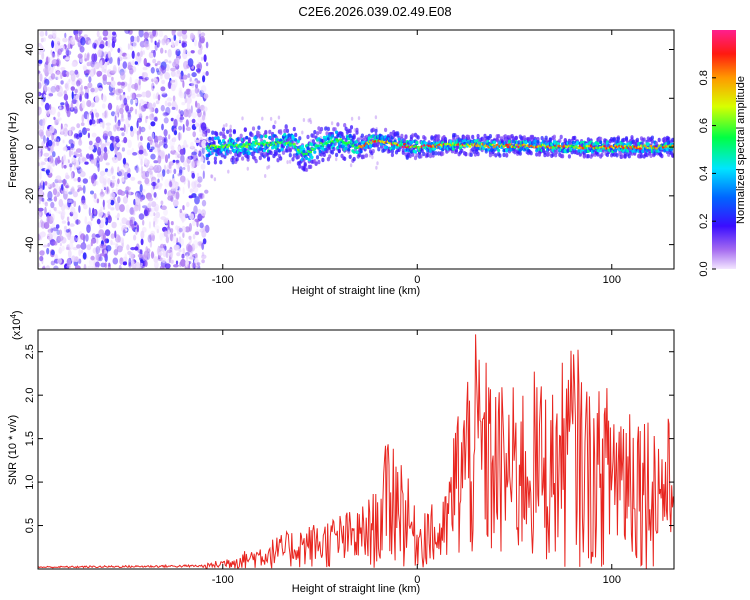 This screenshot has width=750, height=600. I want to click on y-tick-label: -20, so click(30, 196).